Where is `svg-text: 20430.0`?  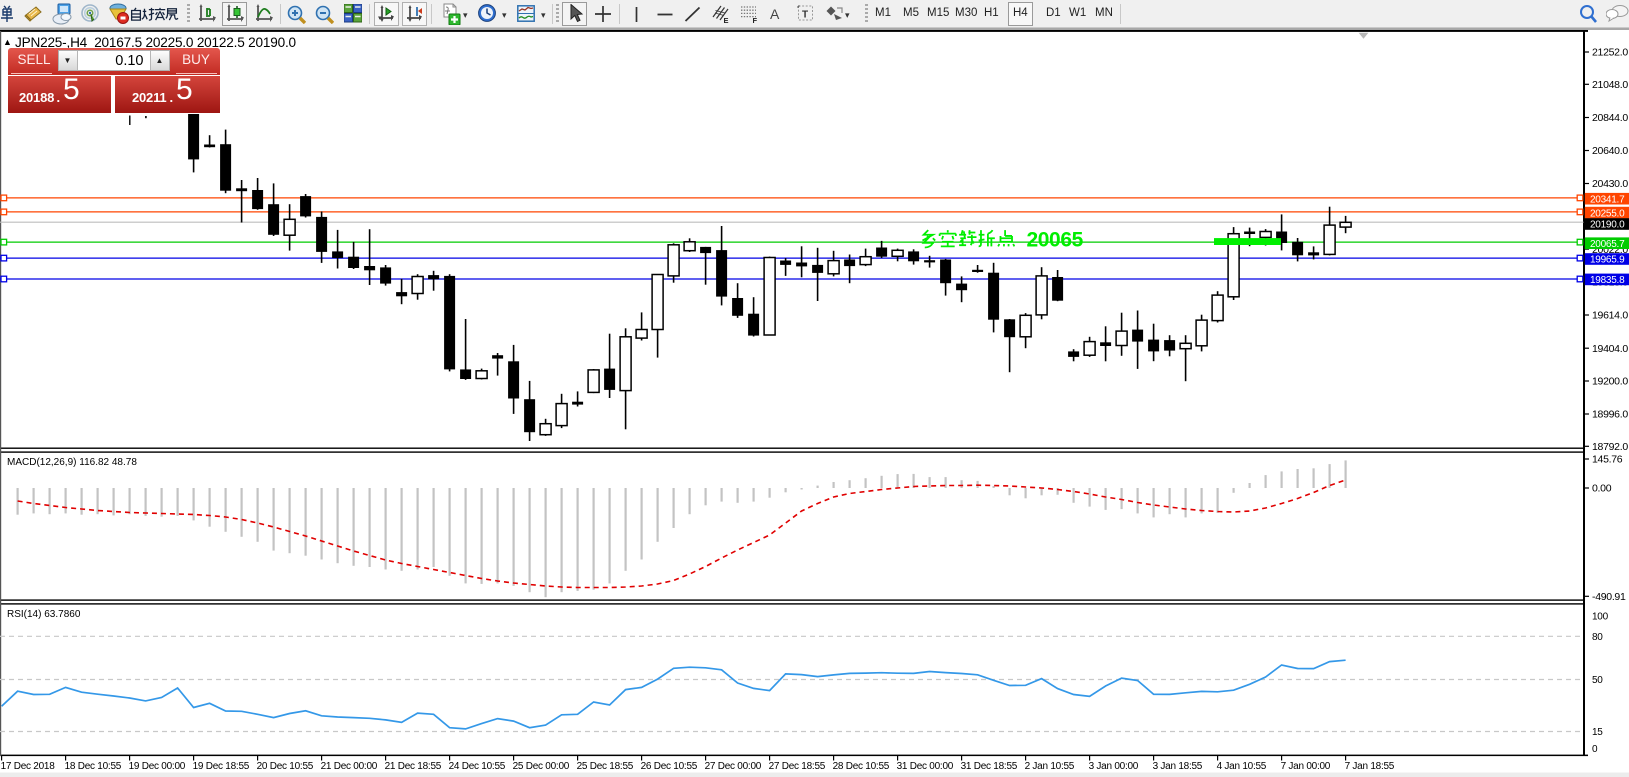 svg-text: 20430.0 is located at coordinates (1610, 184).